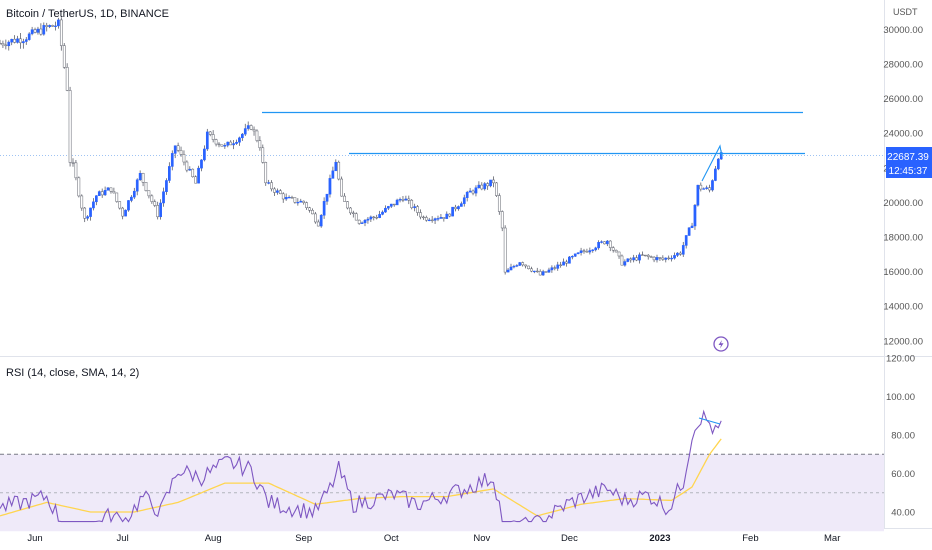  I want to click on time-tick-label: Nov, so click(481, 538).